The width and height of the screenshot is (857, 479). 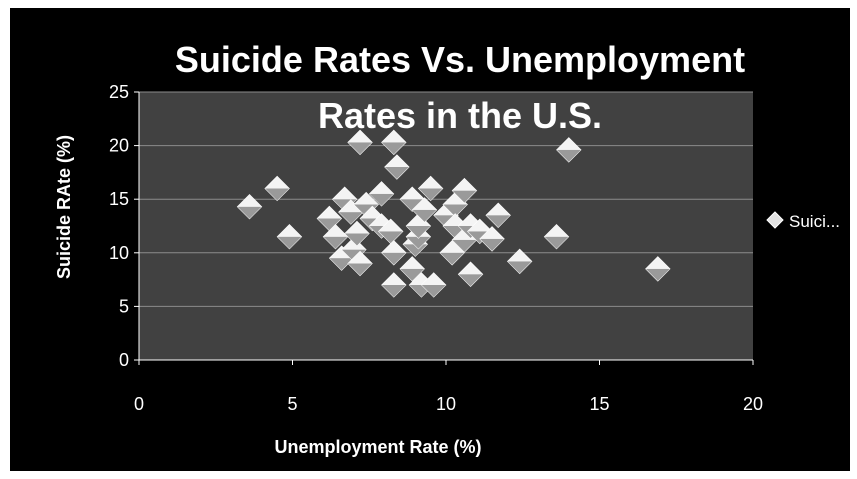 What do you see at coordinates (599, 404) in the screenshot?
I see `x-tick-label: 15` at bounding box center [599, 404].